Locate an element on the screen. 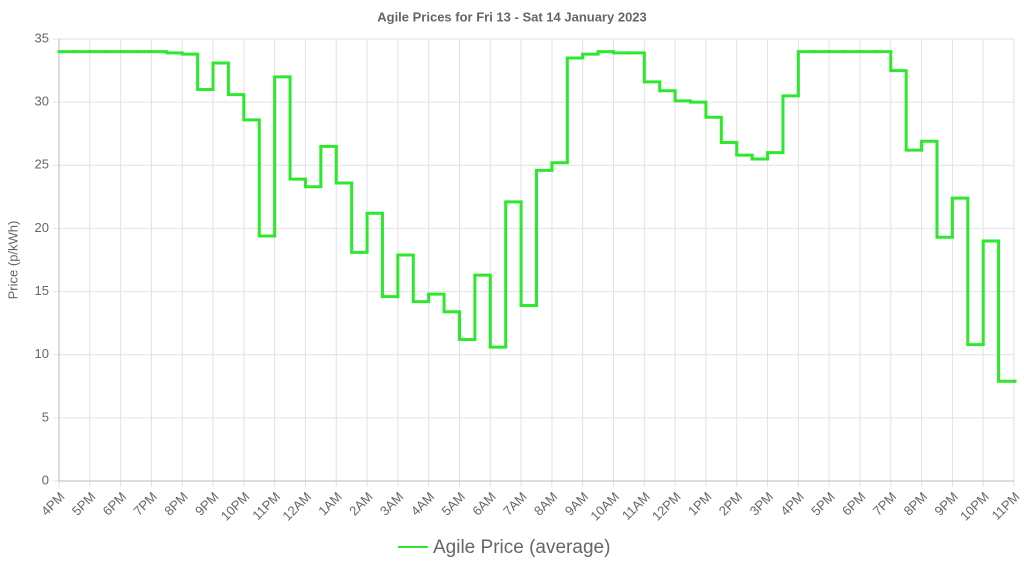  x-tick-label: 1AM is located at coordinates (330, 504).